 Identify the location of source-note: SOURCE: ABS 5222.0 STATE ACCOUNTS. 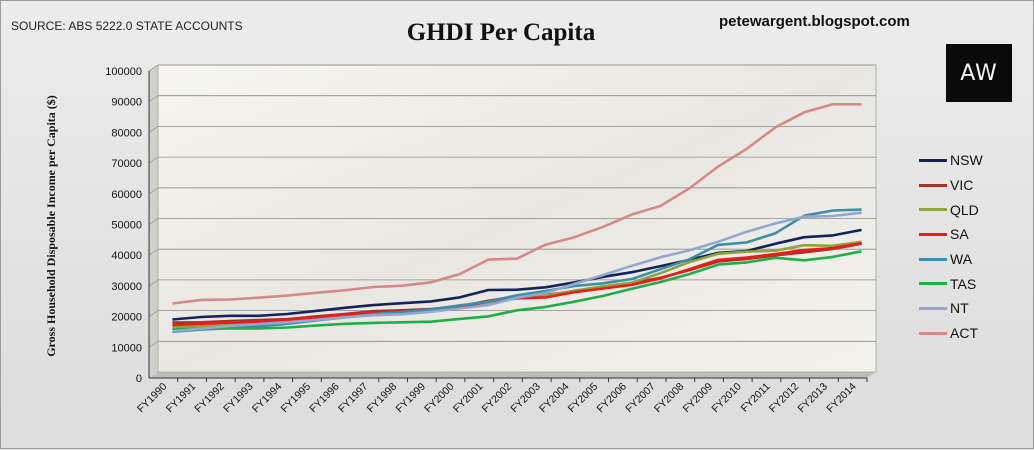
(127, 26).